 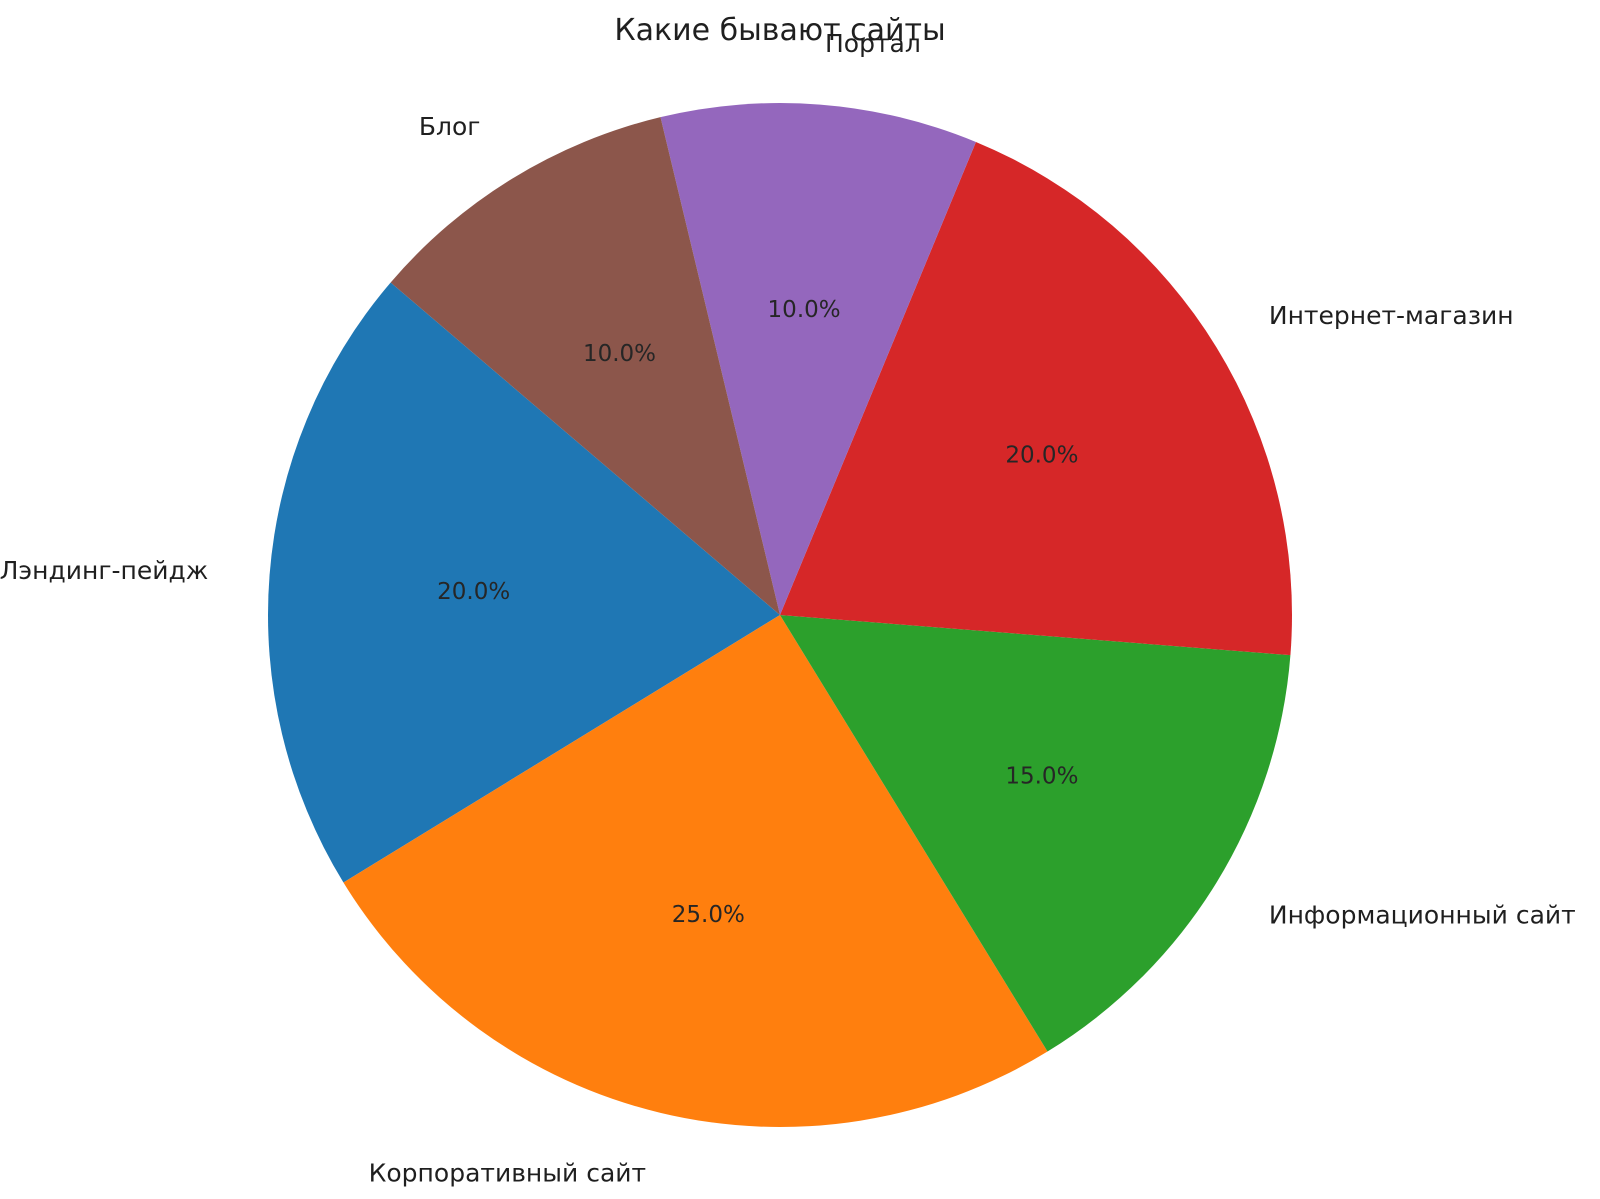 What do you see at coordinates (873, 43) in the screenshot?
I see `slice-name-label-4: Портал` at bounding box center [873, 43].